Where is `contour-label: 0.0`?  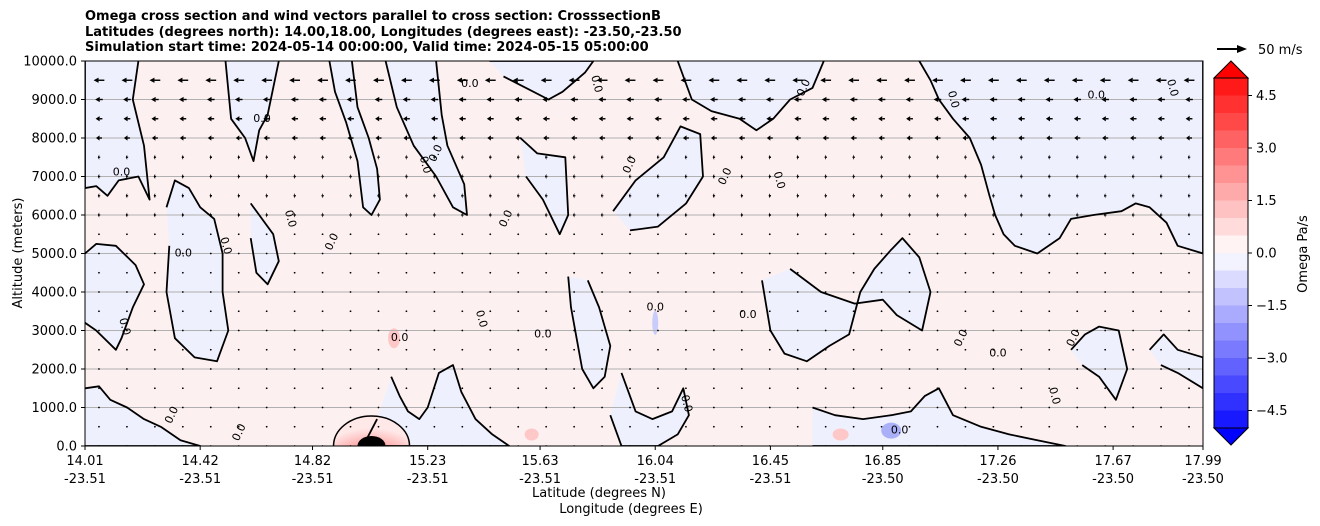 contour-label: 0.0 is located at coordinates (400, 337).